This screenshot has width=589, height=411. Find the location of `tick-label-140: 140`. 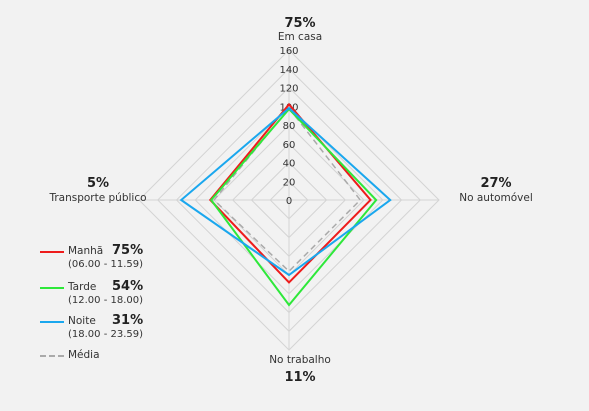

tick-label-140: 140 is located at coordinates (288, 70).